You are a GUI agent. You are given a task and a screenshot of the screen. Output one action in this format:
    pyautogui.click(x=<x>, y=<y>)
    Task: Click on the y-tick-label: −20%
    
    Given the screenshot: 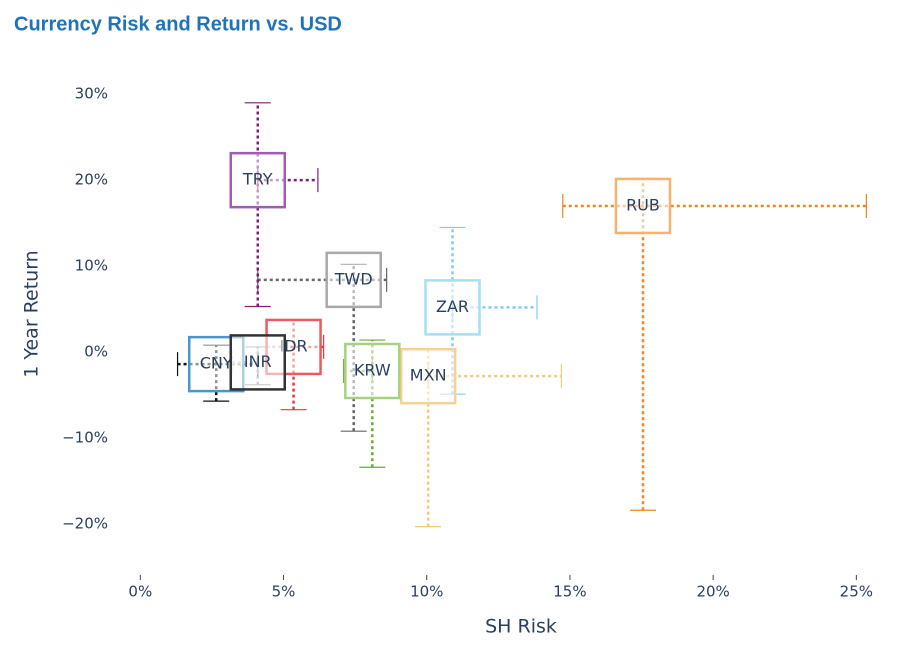 What is the action you would take?
    pyautogui.click(x=85, y=524)
    